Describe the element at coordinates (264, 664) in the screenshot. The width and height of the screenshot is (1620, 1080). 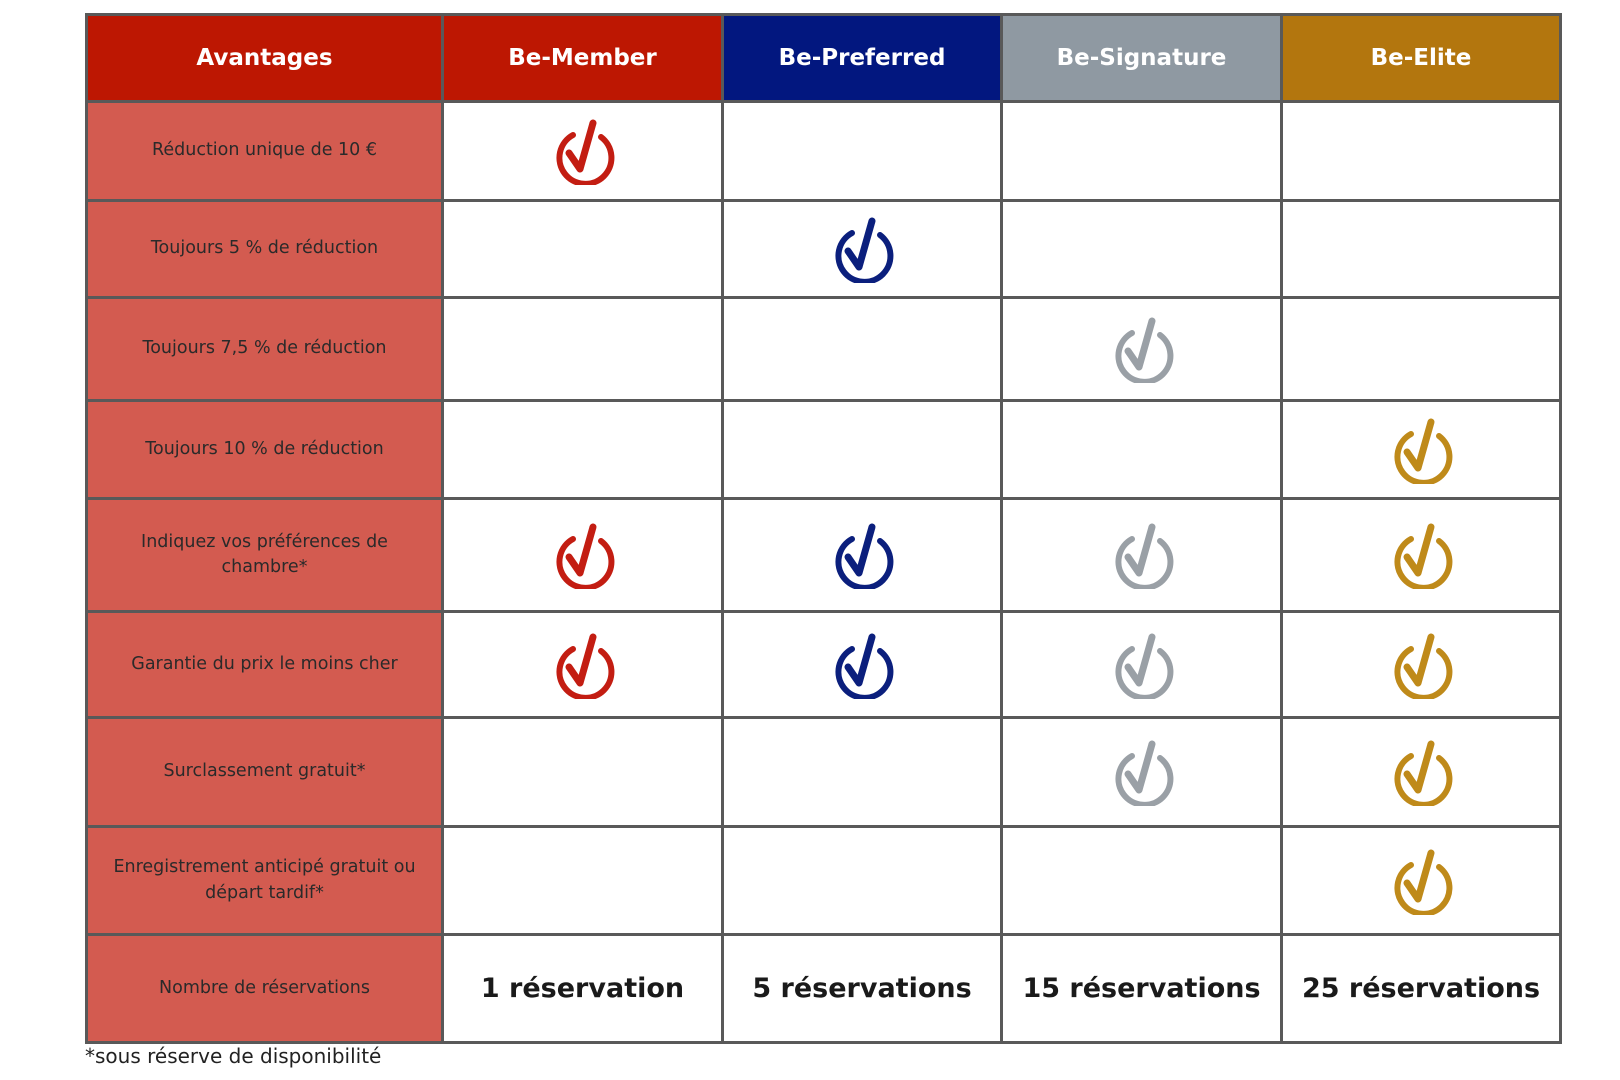
I see `benefit-label: Garantie du prix le moins cher` at that location.